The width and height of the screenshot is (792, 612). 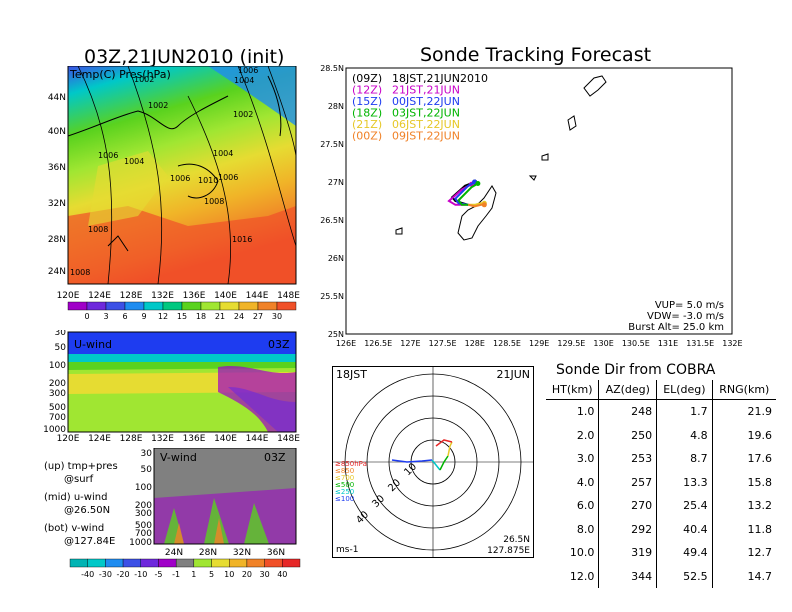 I want to click on table-cell: 13.3, so click(x=684, y=482).